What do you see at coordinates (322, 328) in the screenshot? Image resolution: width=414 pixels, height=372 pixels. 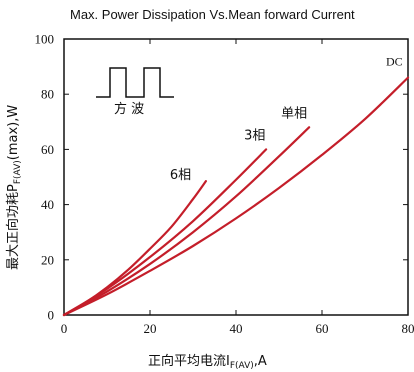 I see `x-tick-label: 60` at bounding box center [322, 328].